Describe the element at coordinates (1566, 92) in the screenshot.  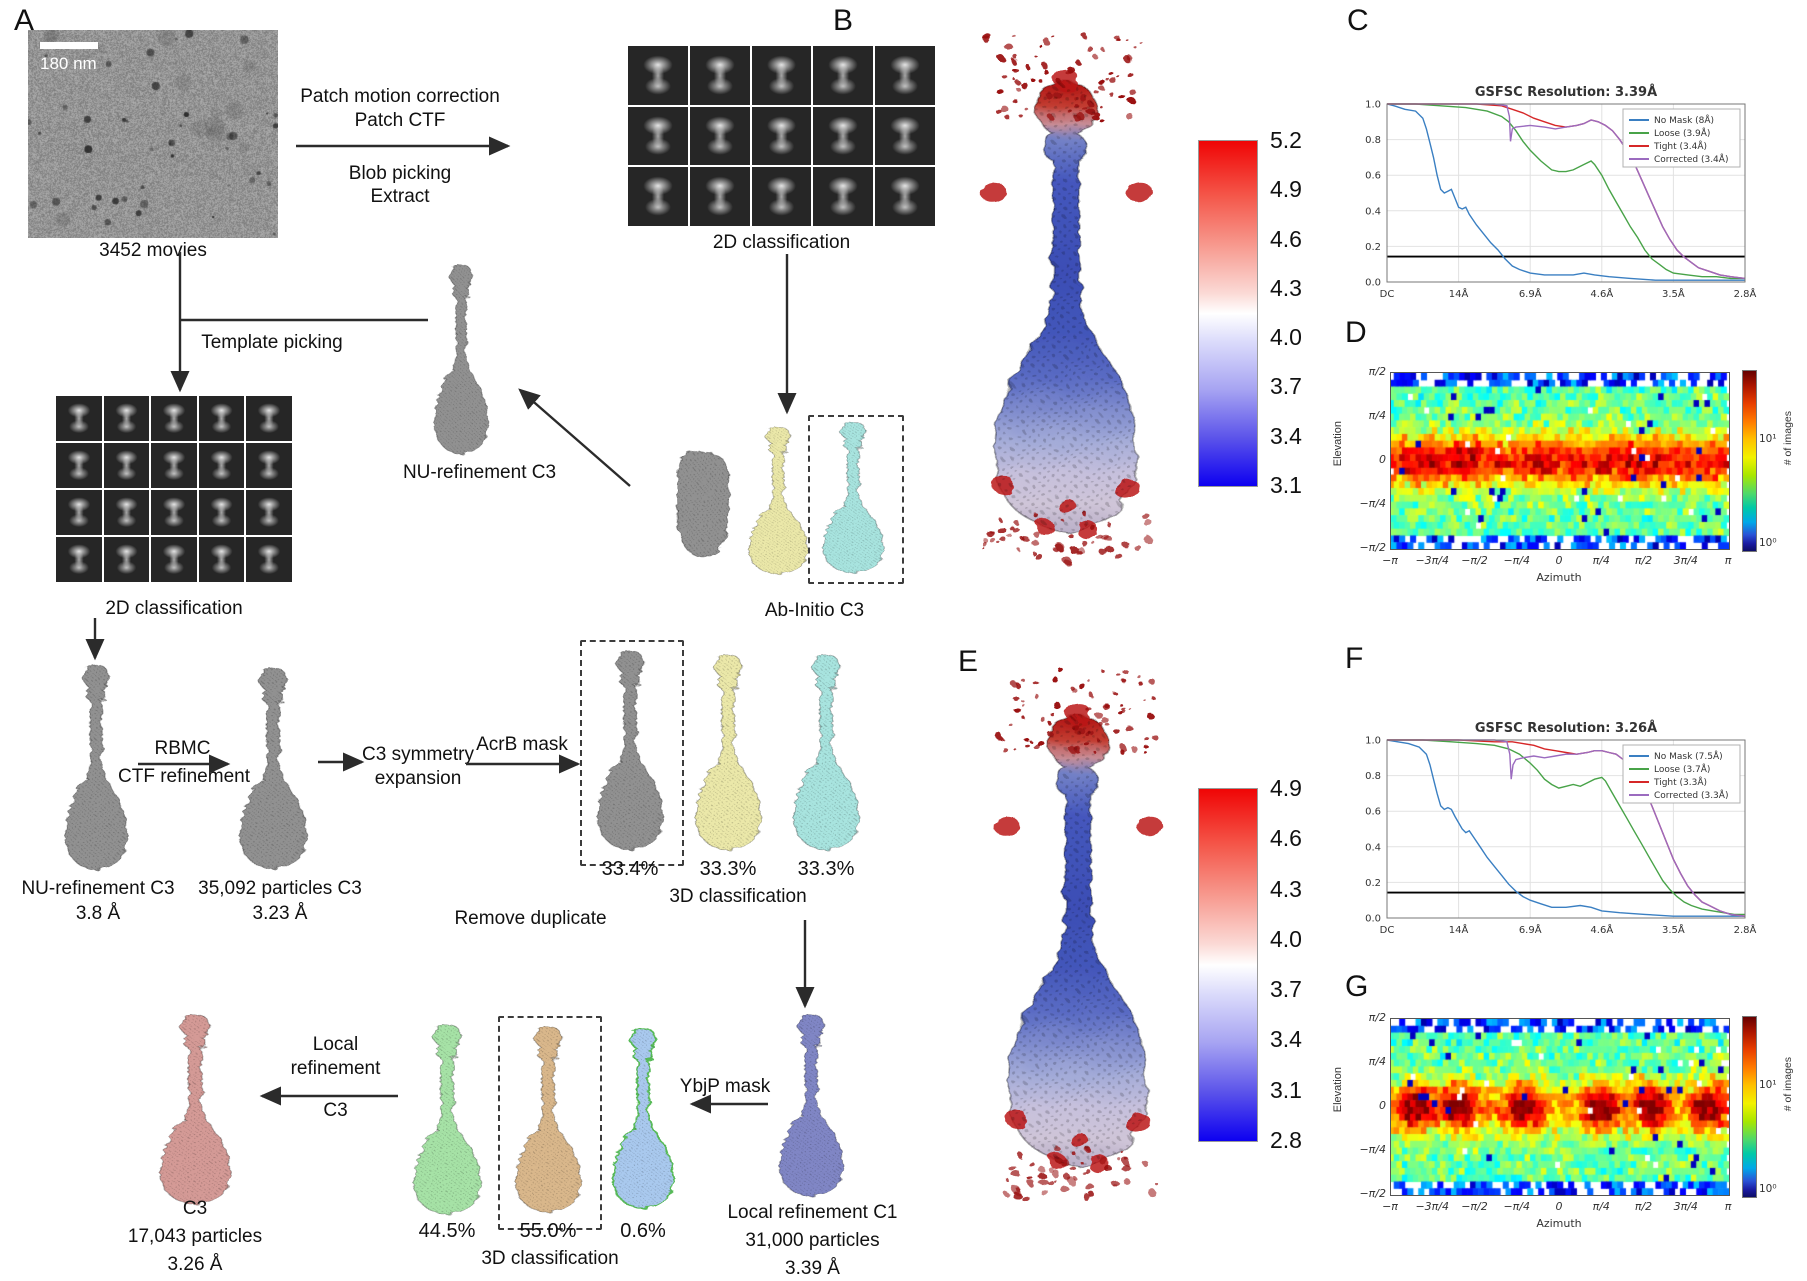
I see `svg-text: GSFSC Resolution: 3.39Å` at that location.